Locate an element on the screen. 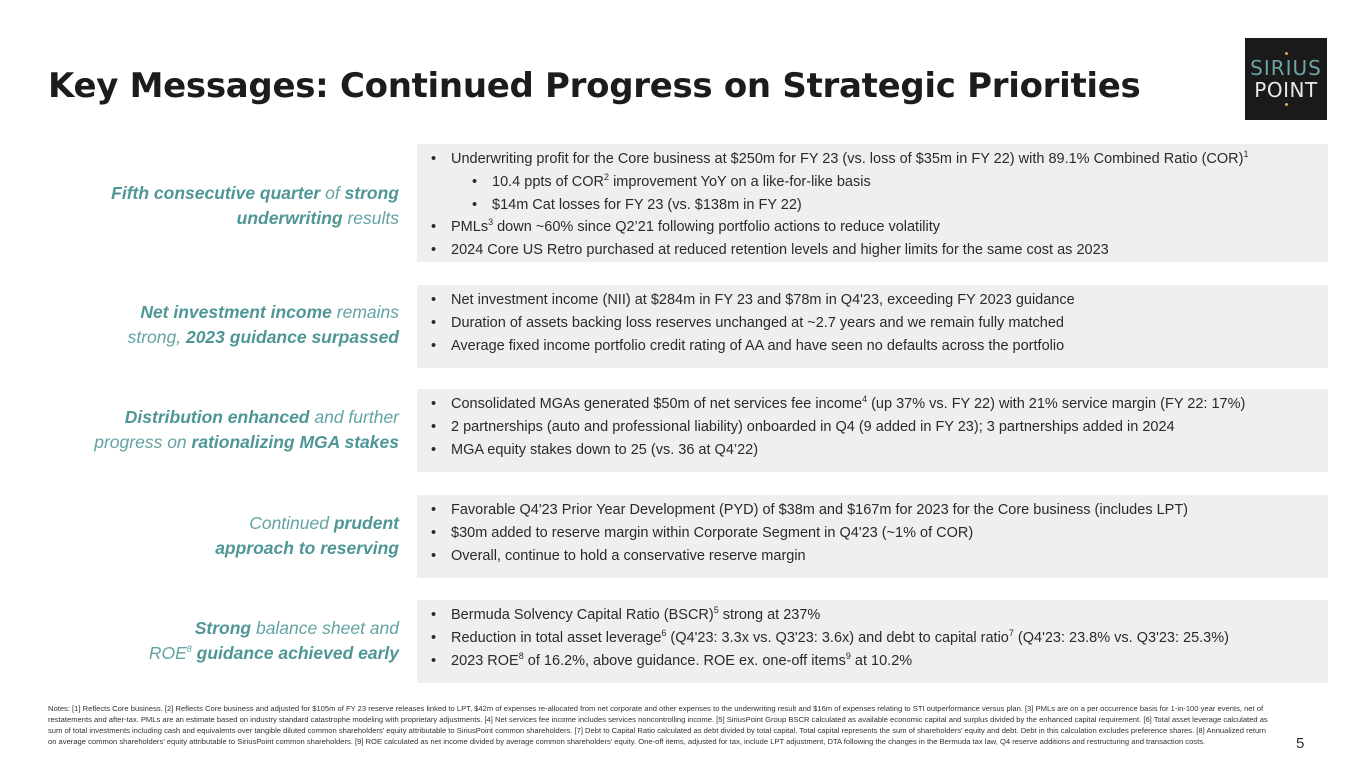 The image size is (1365, 767). footnote-ref: 4 is located at coordinates (865, 399).